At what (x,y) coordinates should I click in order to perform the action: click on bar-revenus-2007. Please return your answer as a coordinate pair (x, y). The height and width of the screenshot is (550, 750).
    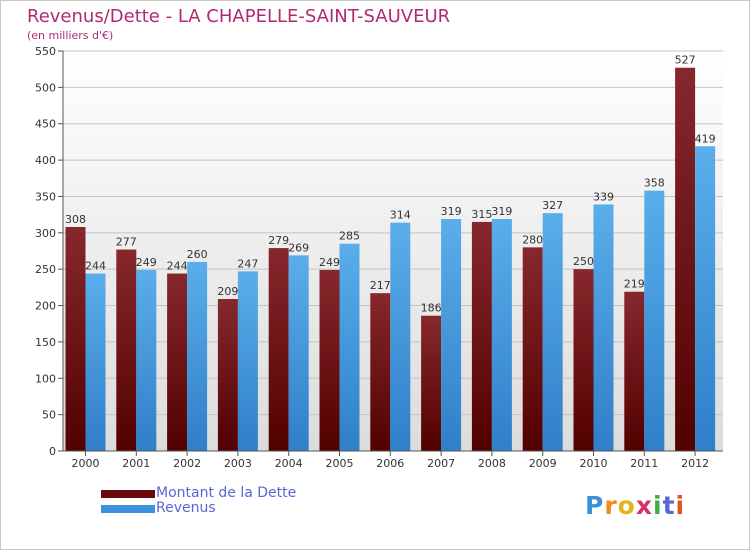
    Looking at the image, I should click on (451, 335).